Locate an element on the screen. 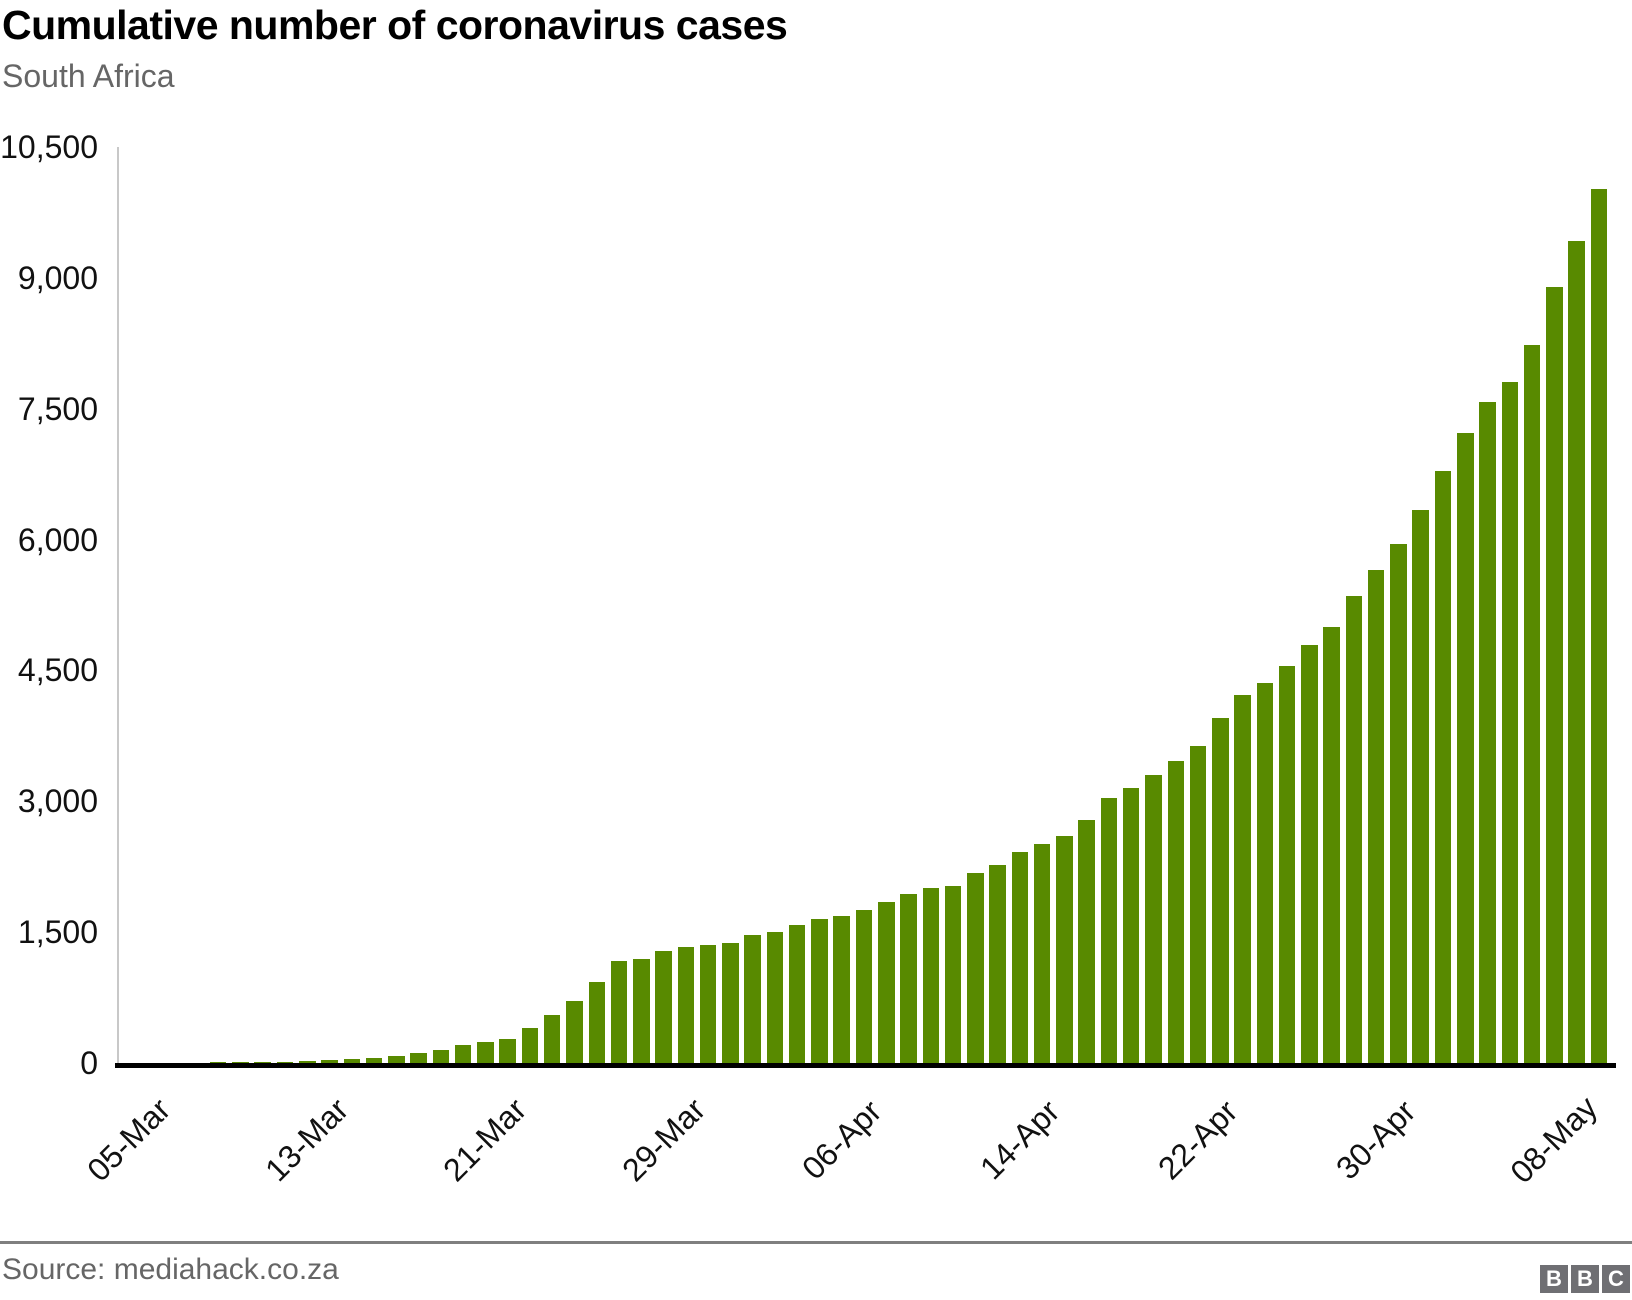 The image size is (1632, 1300). bar-20-Apr is located at coordinates (1153, 919).